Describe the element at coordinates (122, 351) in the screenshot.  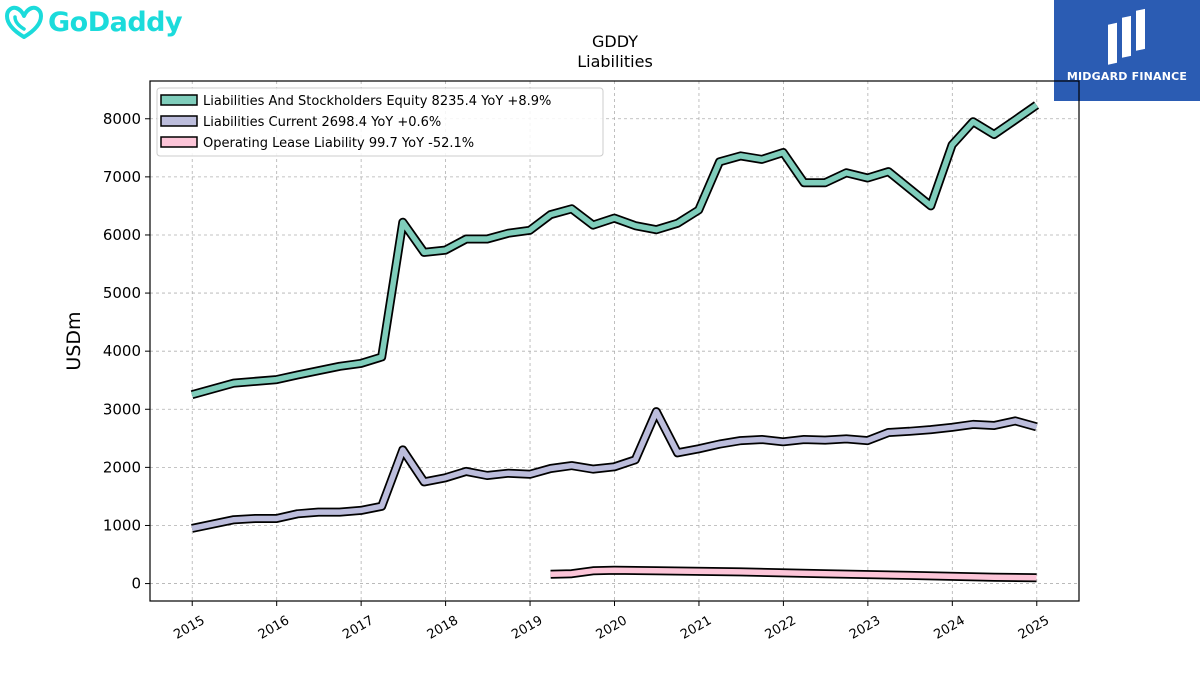
I see `y-tick-label: 4000` at that location.